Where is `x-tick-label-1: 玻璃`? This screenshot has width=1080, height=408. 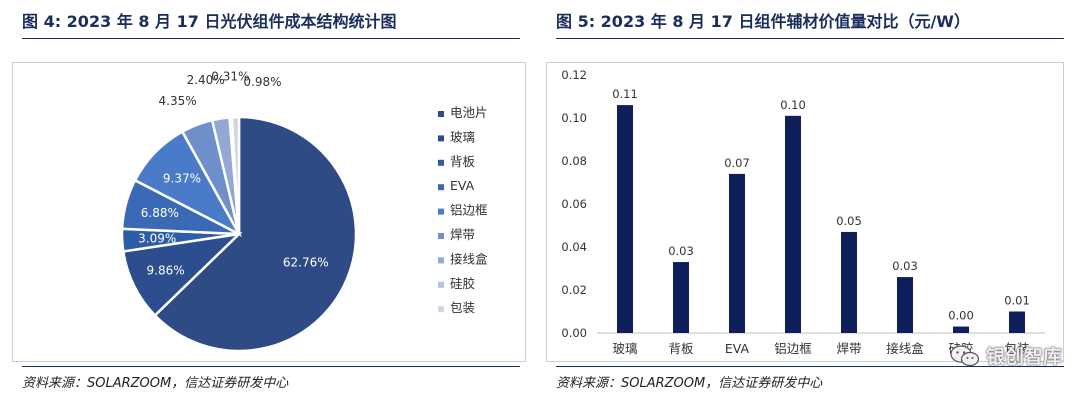
x-tick-label-1: 玻璃 is located at coordinates (624, 348).